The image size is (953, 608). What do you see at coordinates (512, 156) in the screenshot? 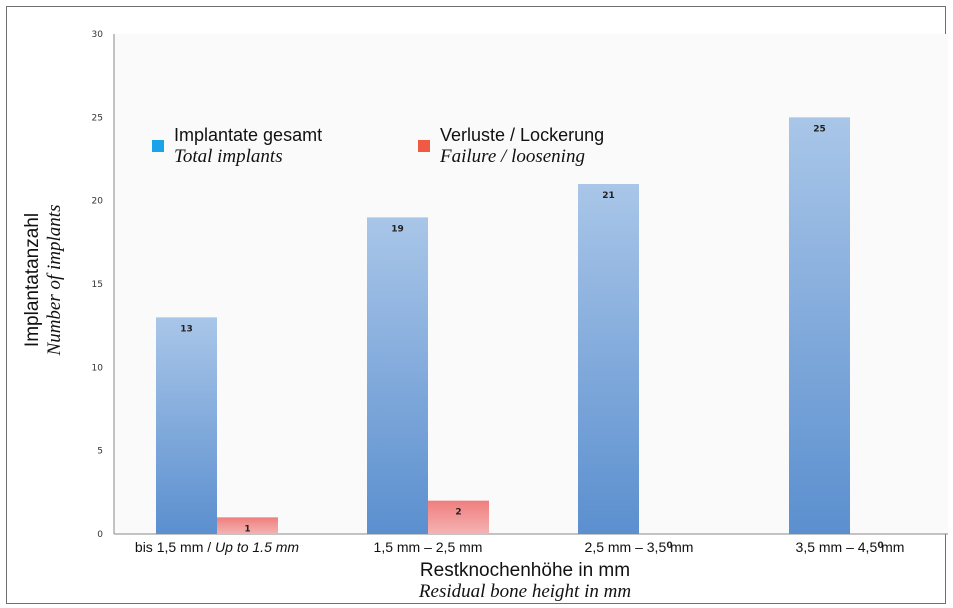
I see `legend-label-failure-en: Failure / loosening` at bounding box center [512, 156].